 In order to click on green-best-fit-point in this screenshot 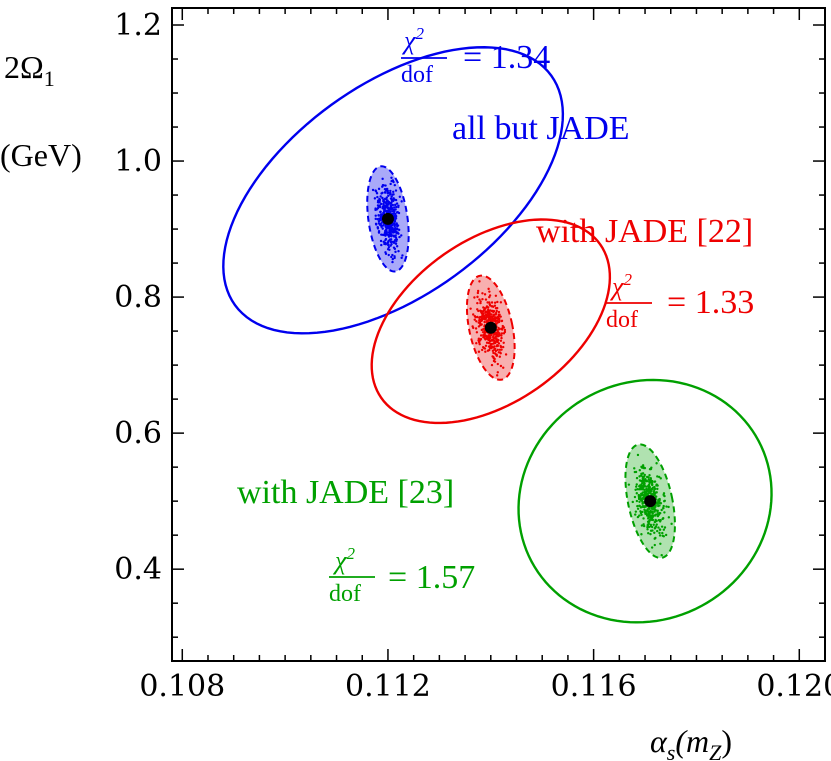, I will do `click(650, 501)`.